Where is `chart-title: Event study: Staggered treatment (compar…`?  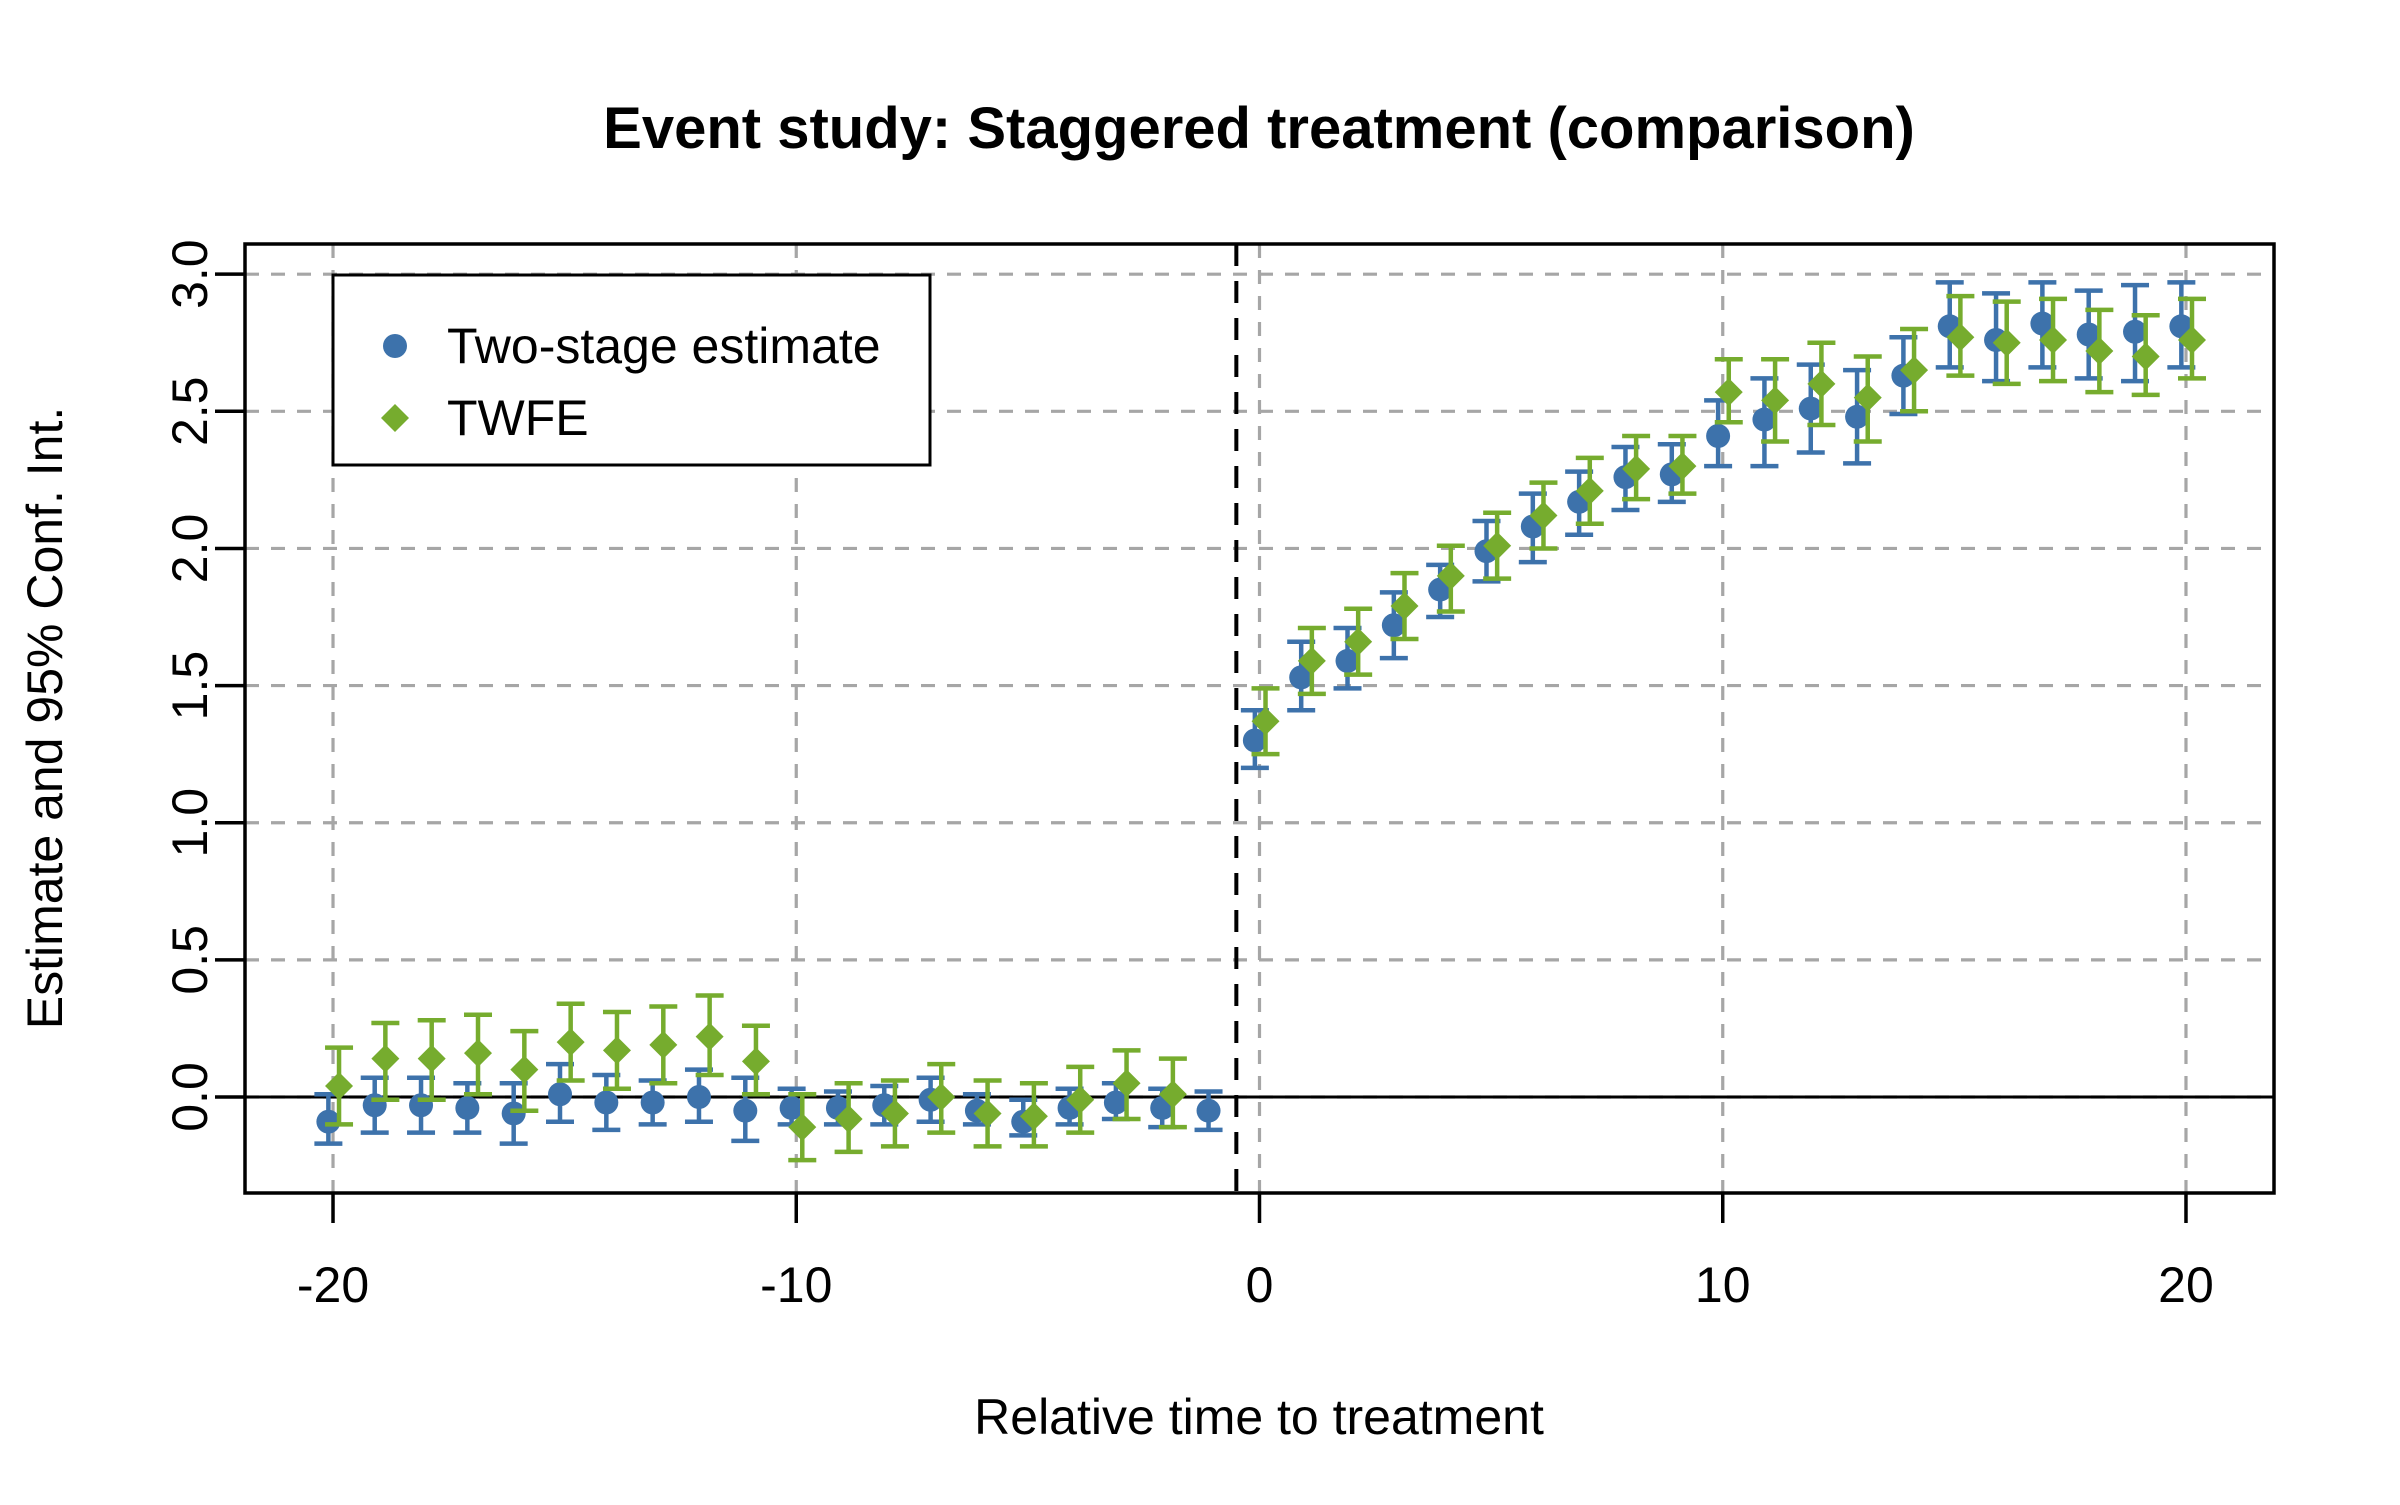 chart-title: Event study: Staggered treatment (compar… is located at coordinates (1259, 128).